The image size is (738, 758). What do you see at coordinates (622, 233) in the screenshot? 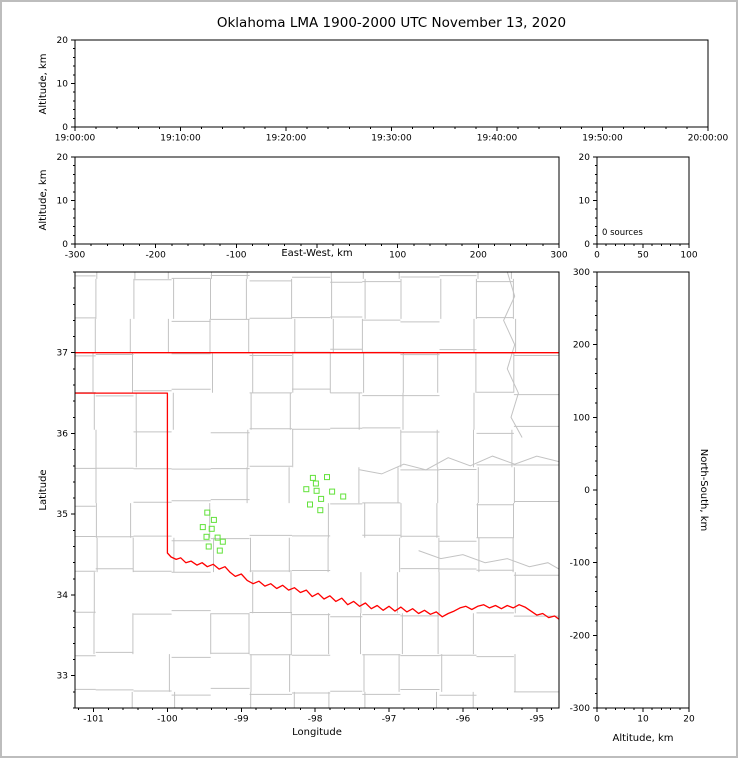
I see `sources-count-note: 0 sources` at bounding box center [622, 233].